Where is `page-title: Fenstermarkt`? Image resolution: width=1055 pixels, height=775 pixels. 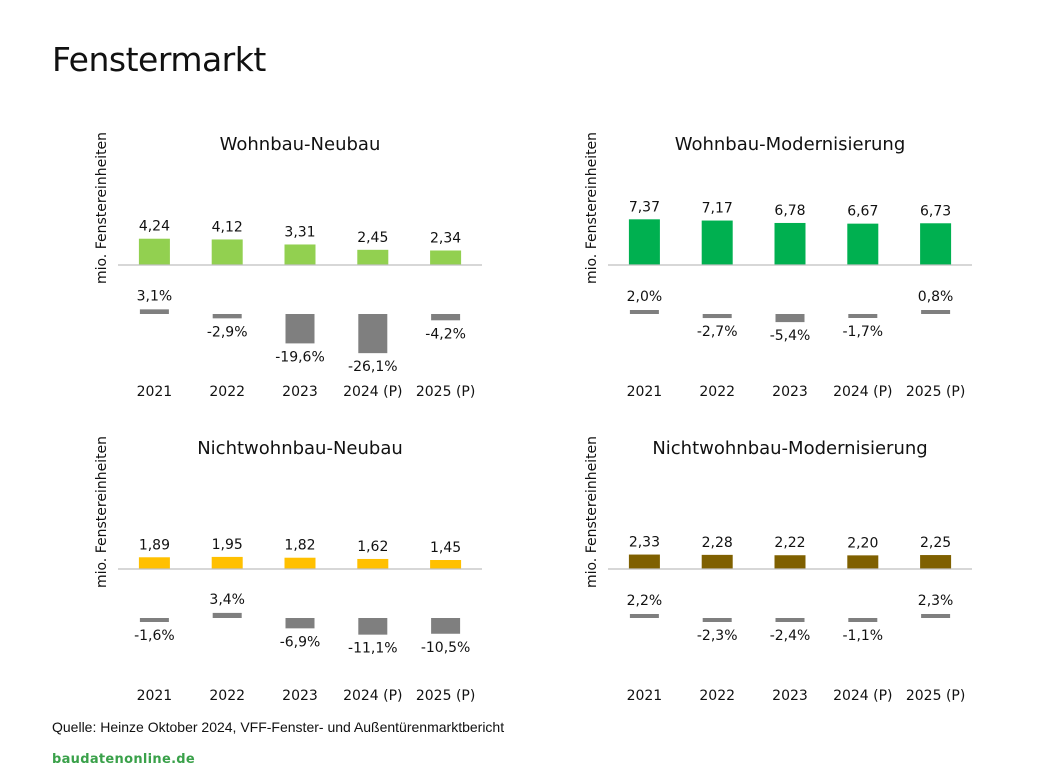 page-title: Fenstermarkt is located at coordinates (159, 59).